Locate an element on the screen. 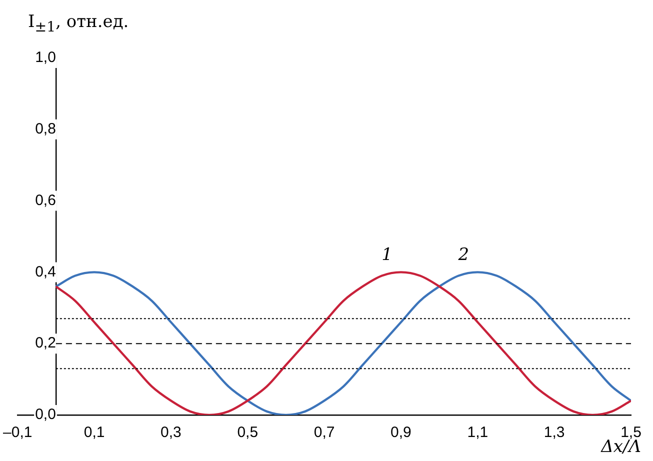  x-tick-label: 1,3 is located at coordinates (554, 433).